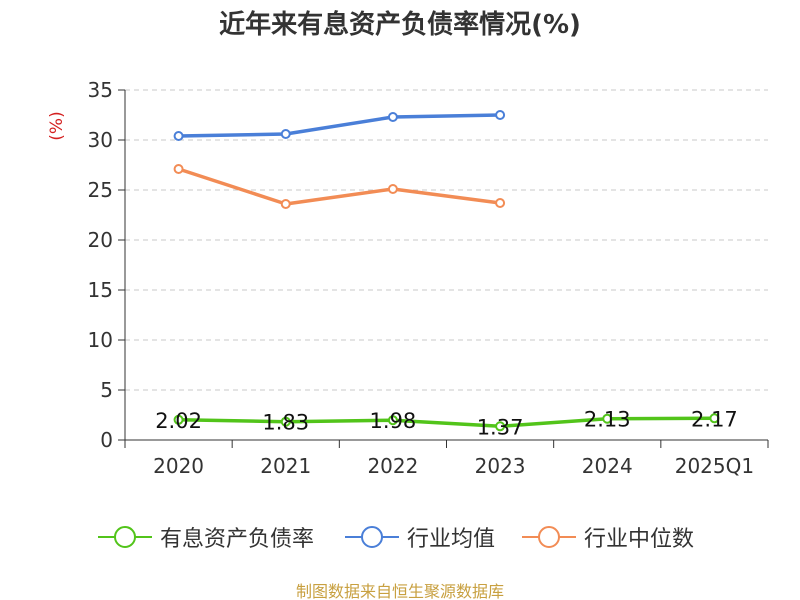 The width and height of the screenshot is (800, 600). What do you see at coordinates (100, 90) in the screenshot?
I see `y-tick-label: 35` at bounding box center [100, 90].